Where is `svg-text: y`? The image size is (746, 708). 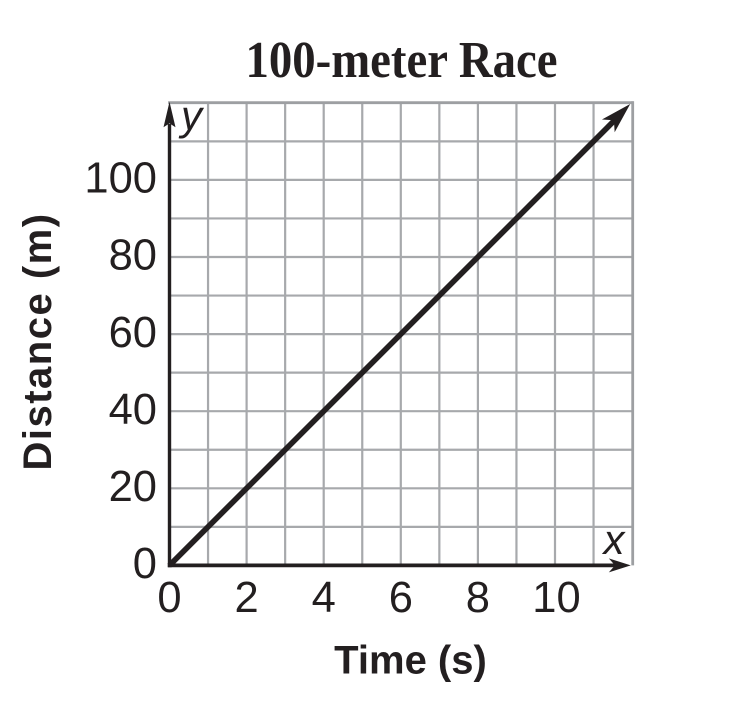
svg-text: y is located at coordinates (191, 115).